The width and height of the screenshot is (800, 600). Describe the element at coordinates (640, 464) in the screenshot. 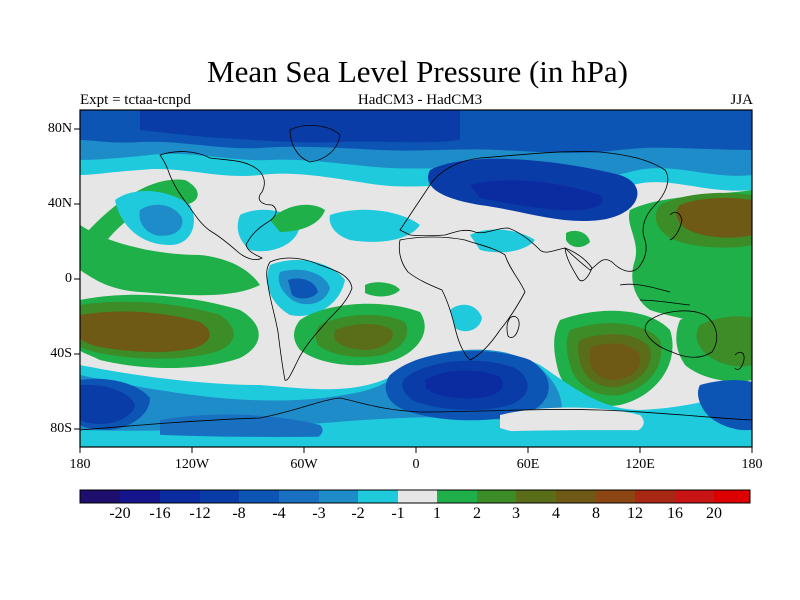

I see `lon-label: 120E` at that location.